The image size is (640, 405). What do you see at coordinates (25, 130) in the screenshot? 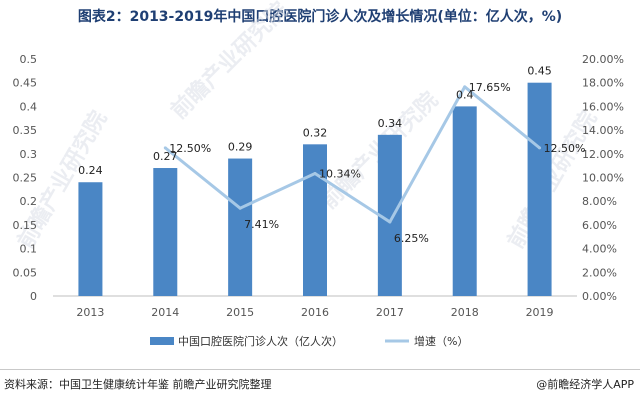
I see `y-left-tick-label: 0.35` at bounding box center [25, 130].